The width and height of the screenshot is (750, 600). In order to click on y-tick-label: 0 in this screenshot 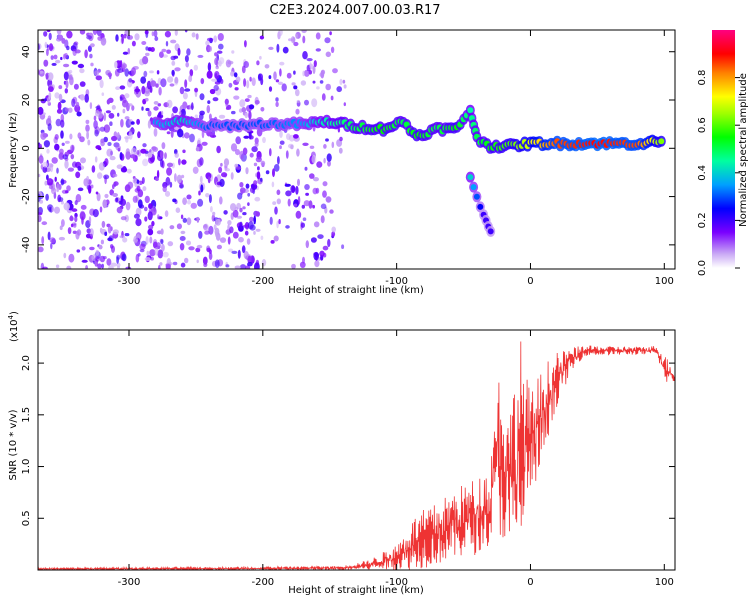, I will do `click(26, 148)`.